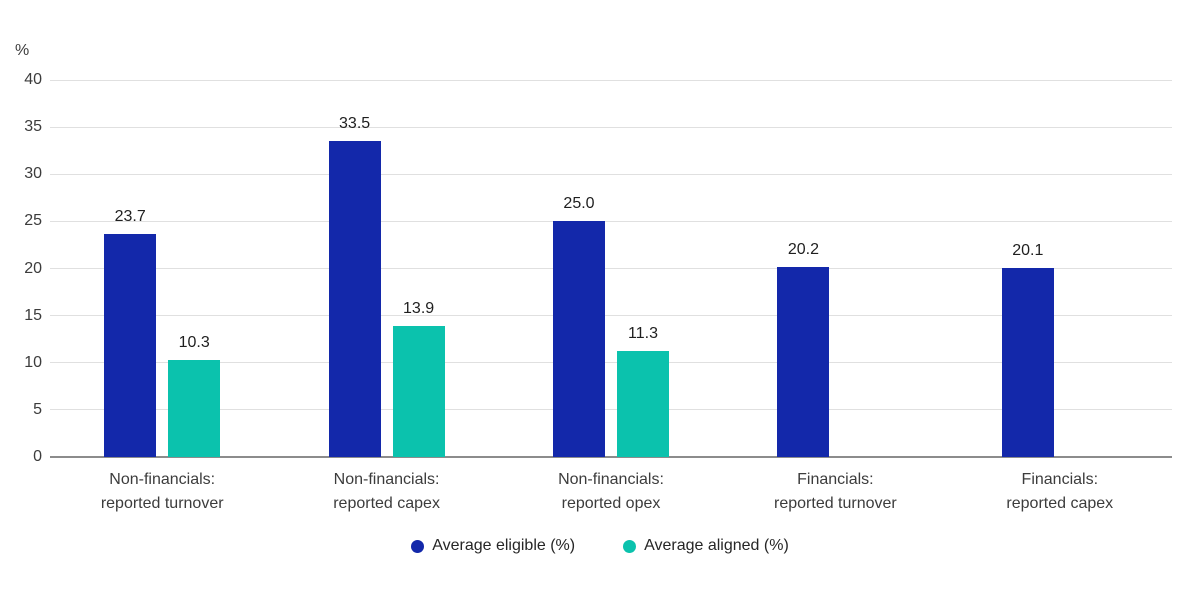 The image size is (1200, 600). Describe the element at coordinates (386, 491) in the screenshot. I see `x-axis-label: Non-financials: reported capex` at that location.